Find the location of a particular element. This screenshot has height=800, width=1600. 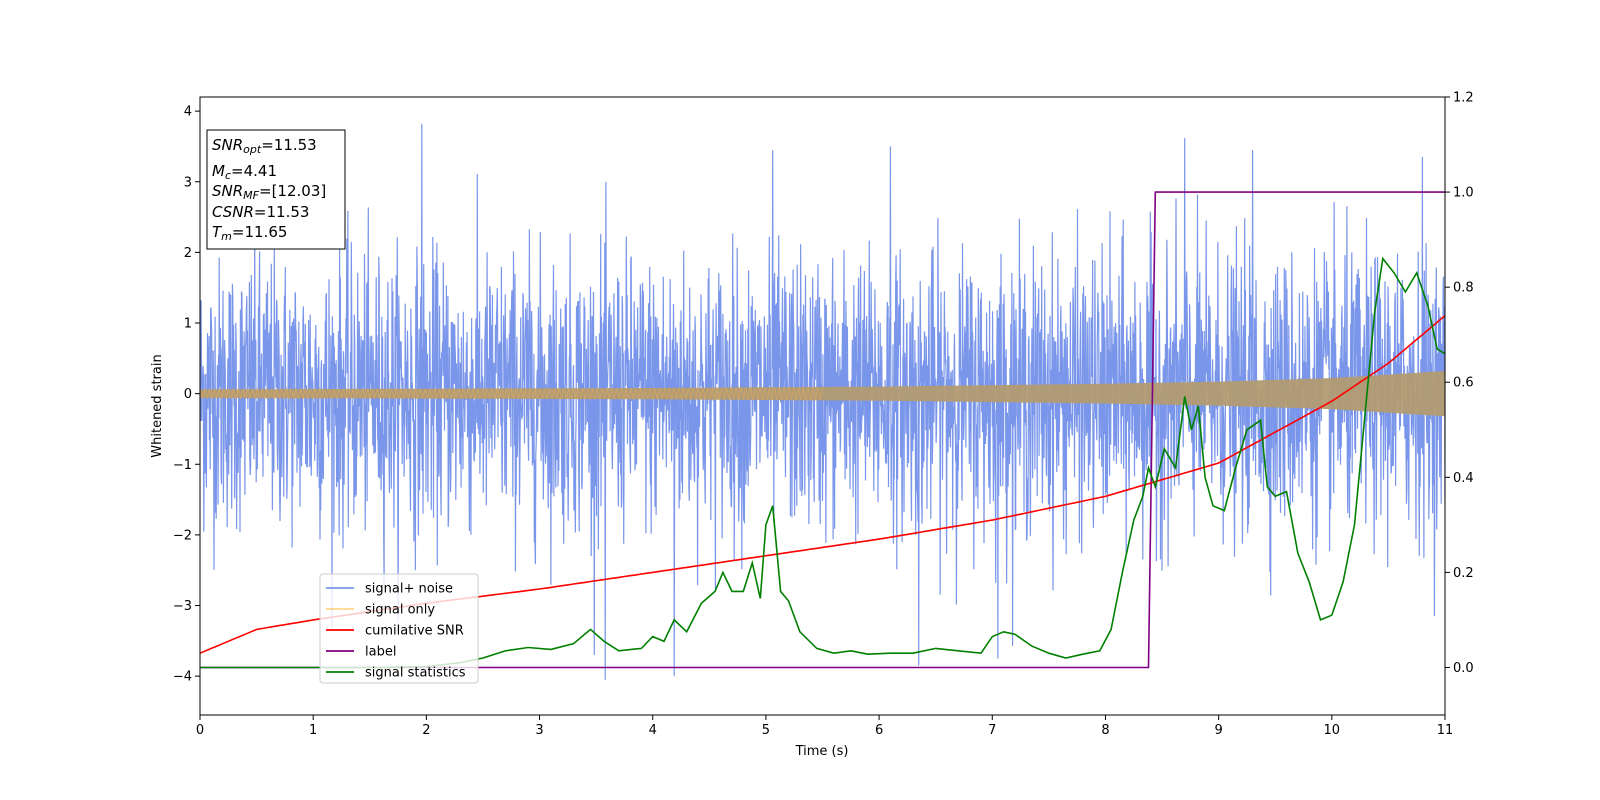

y-tick-label: 3 is located at coordinates (188, 182).